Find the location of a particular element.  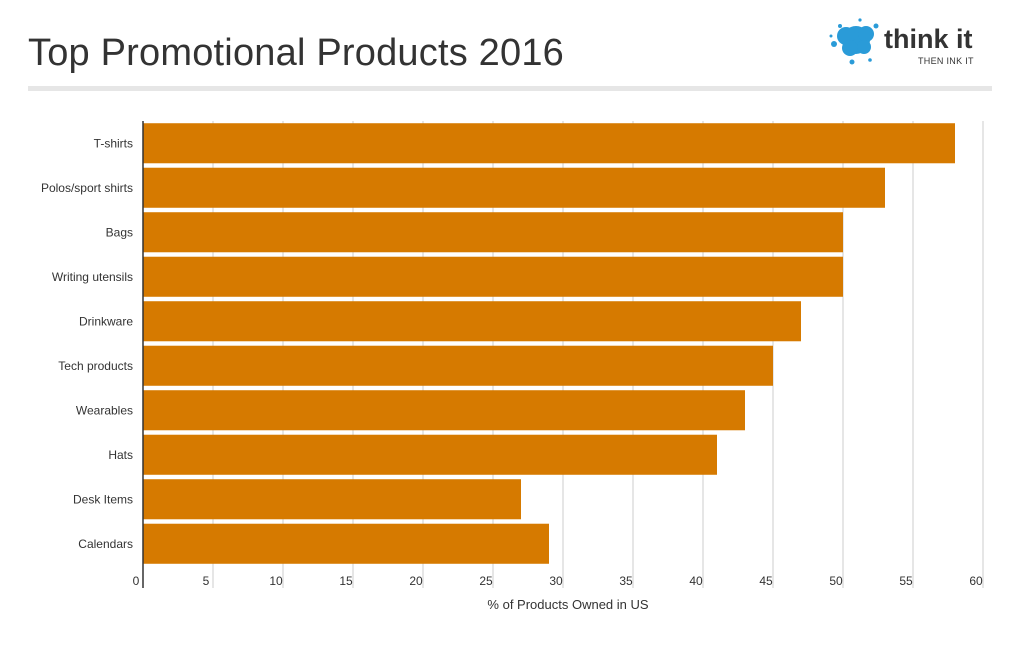

title-divider is located at coordinates (510, 88).